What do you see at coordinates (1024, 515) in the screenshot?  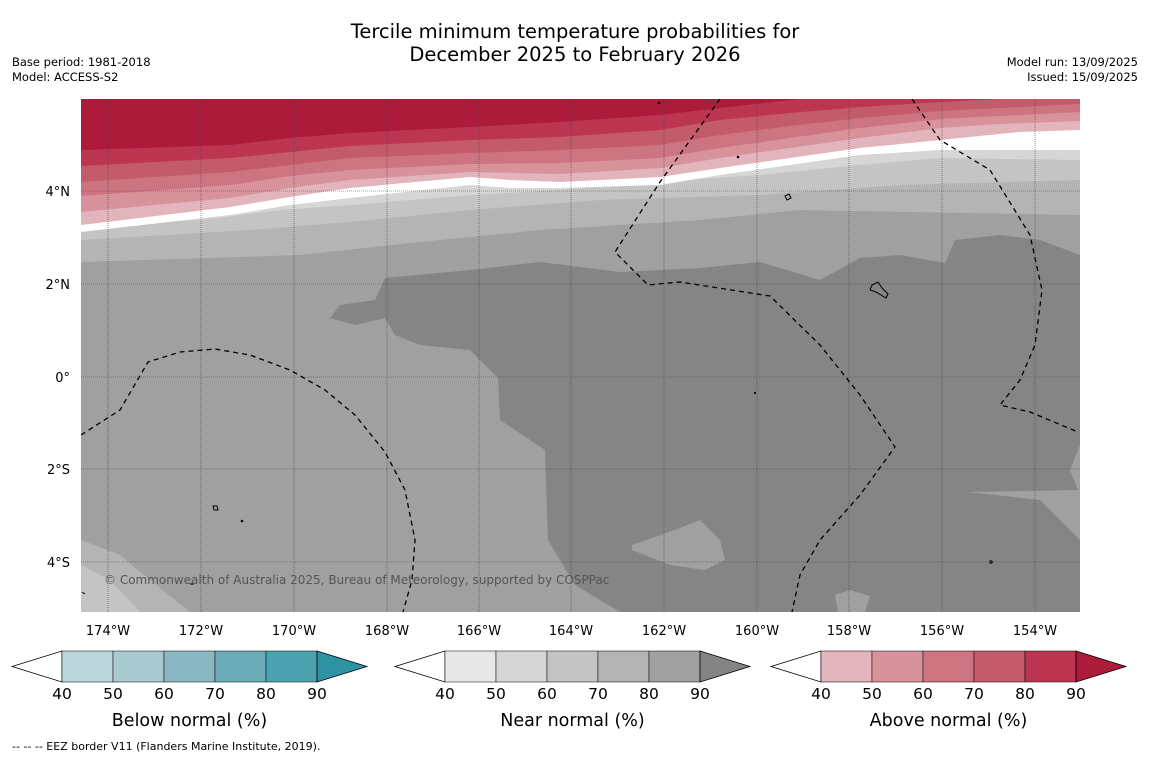 I see `near-normal-patch-east` at bounding box center [1024, 515].